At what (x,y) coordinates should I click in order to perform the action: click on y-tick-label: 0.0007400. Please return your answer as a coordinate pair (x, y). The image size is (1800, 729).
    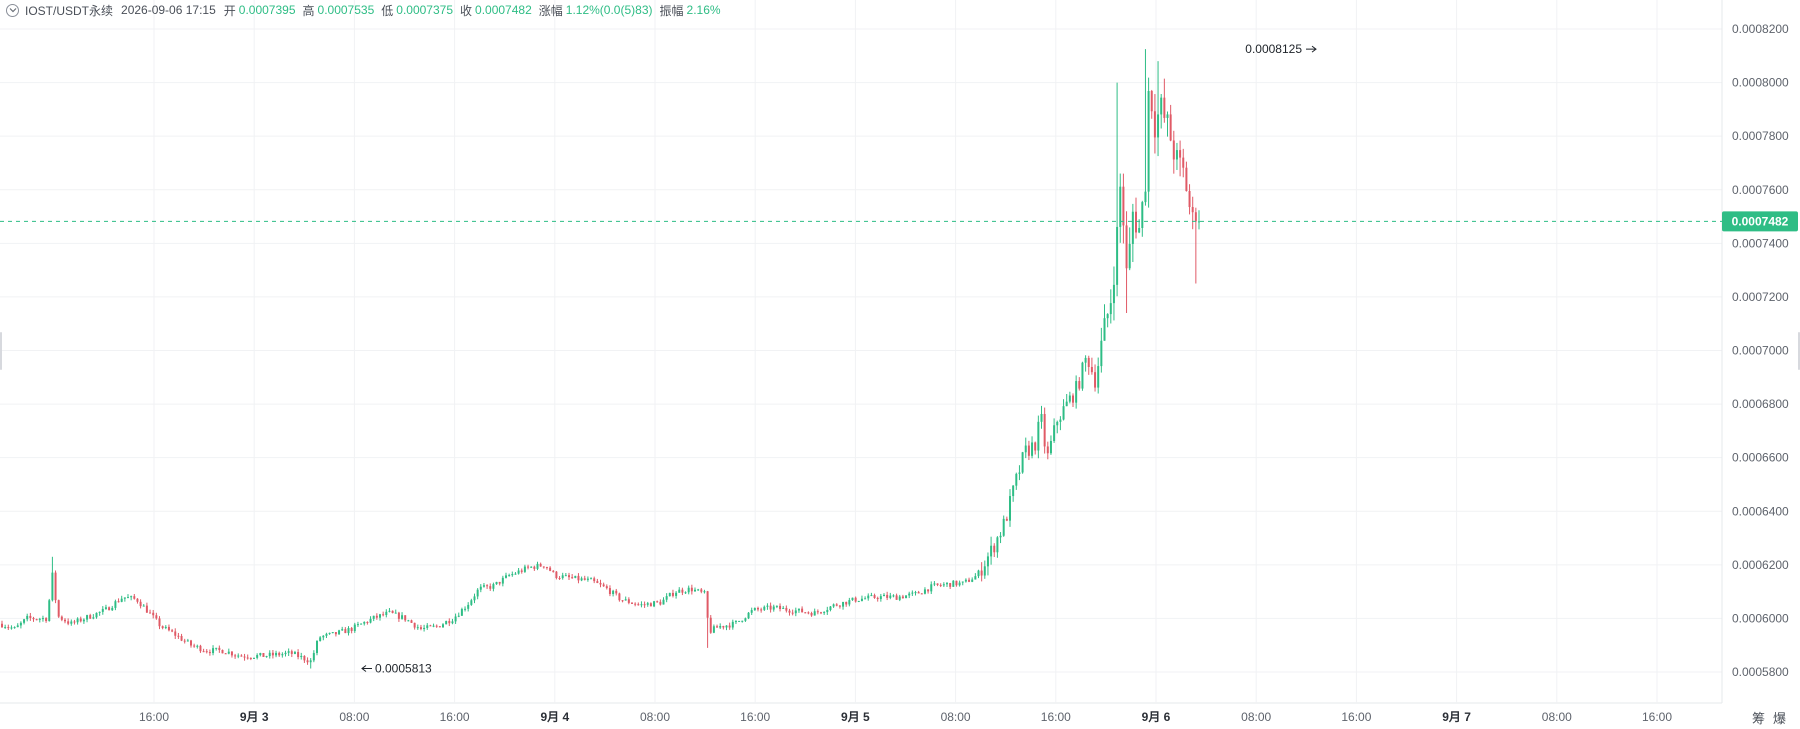
    Looking at the image, I should click on (1760, 243).